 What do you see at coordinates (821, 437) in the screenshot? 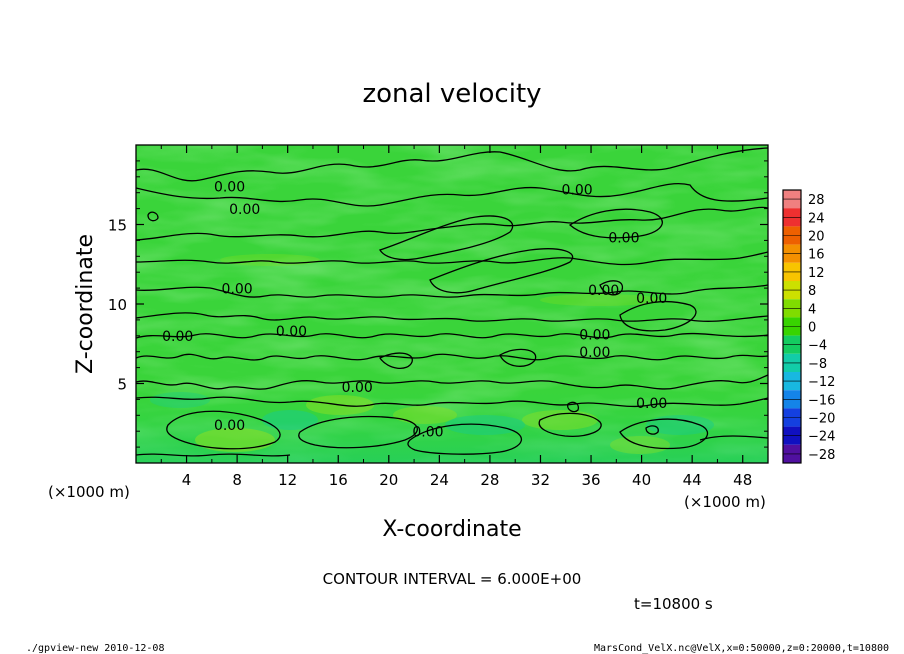
I see `colorbar-label: −24` at bounding box center [821, 437].